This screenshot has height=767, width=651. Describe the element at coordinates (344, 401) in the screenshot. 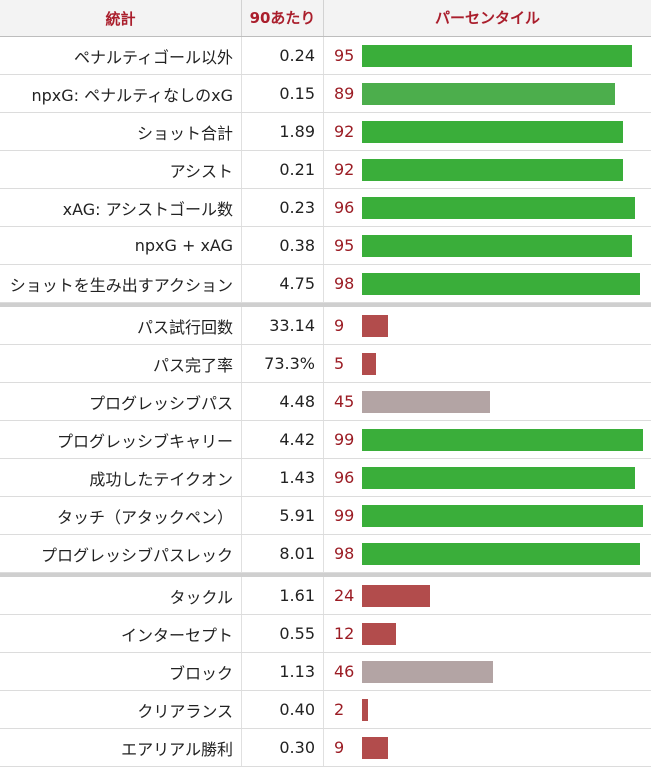

I see `percentile-value: 45` at that location.